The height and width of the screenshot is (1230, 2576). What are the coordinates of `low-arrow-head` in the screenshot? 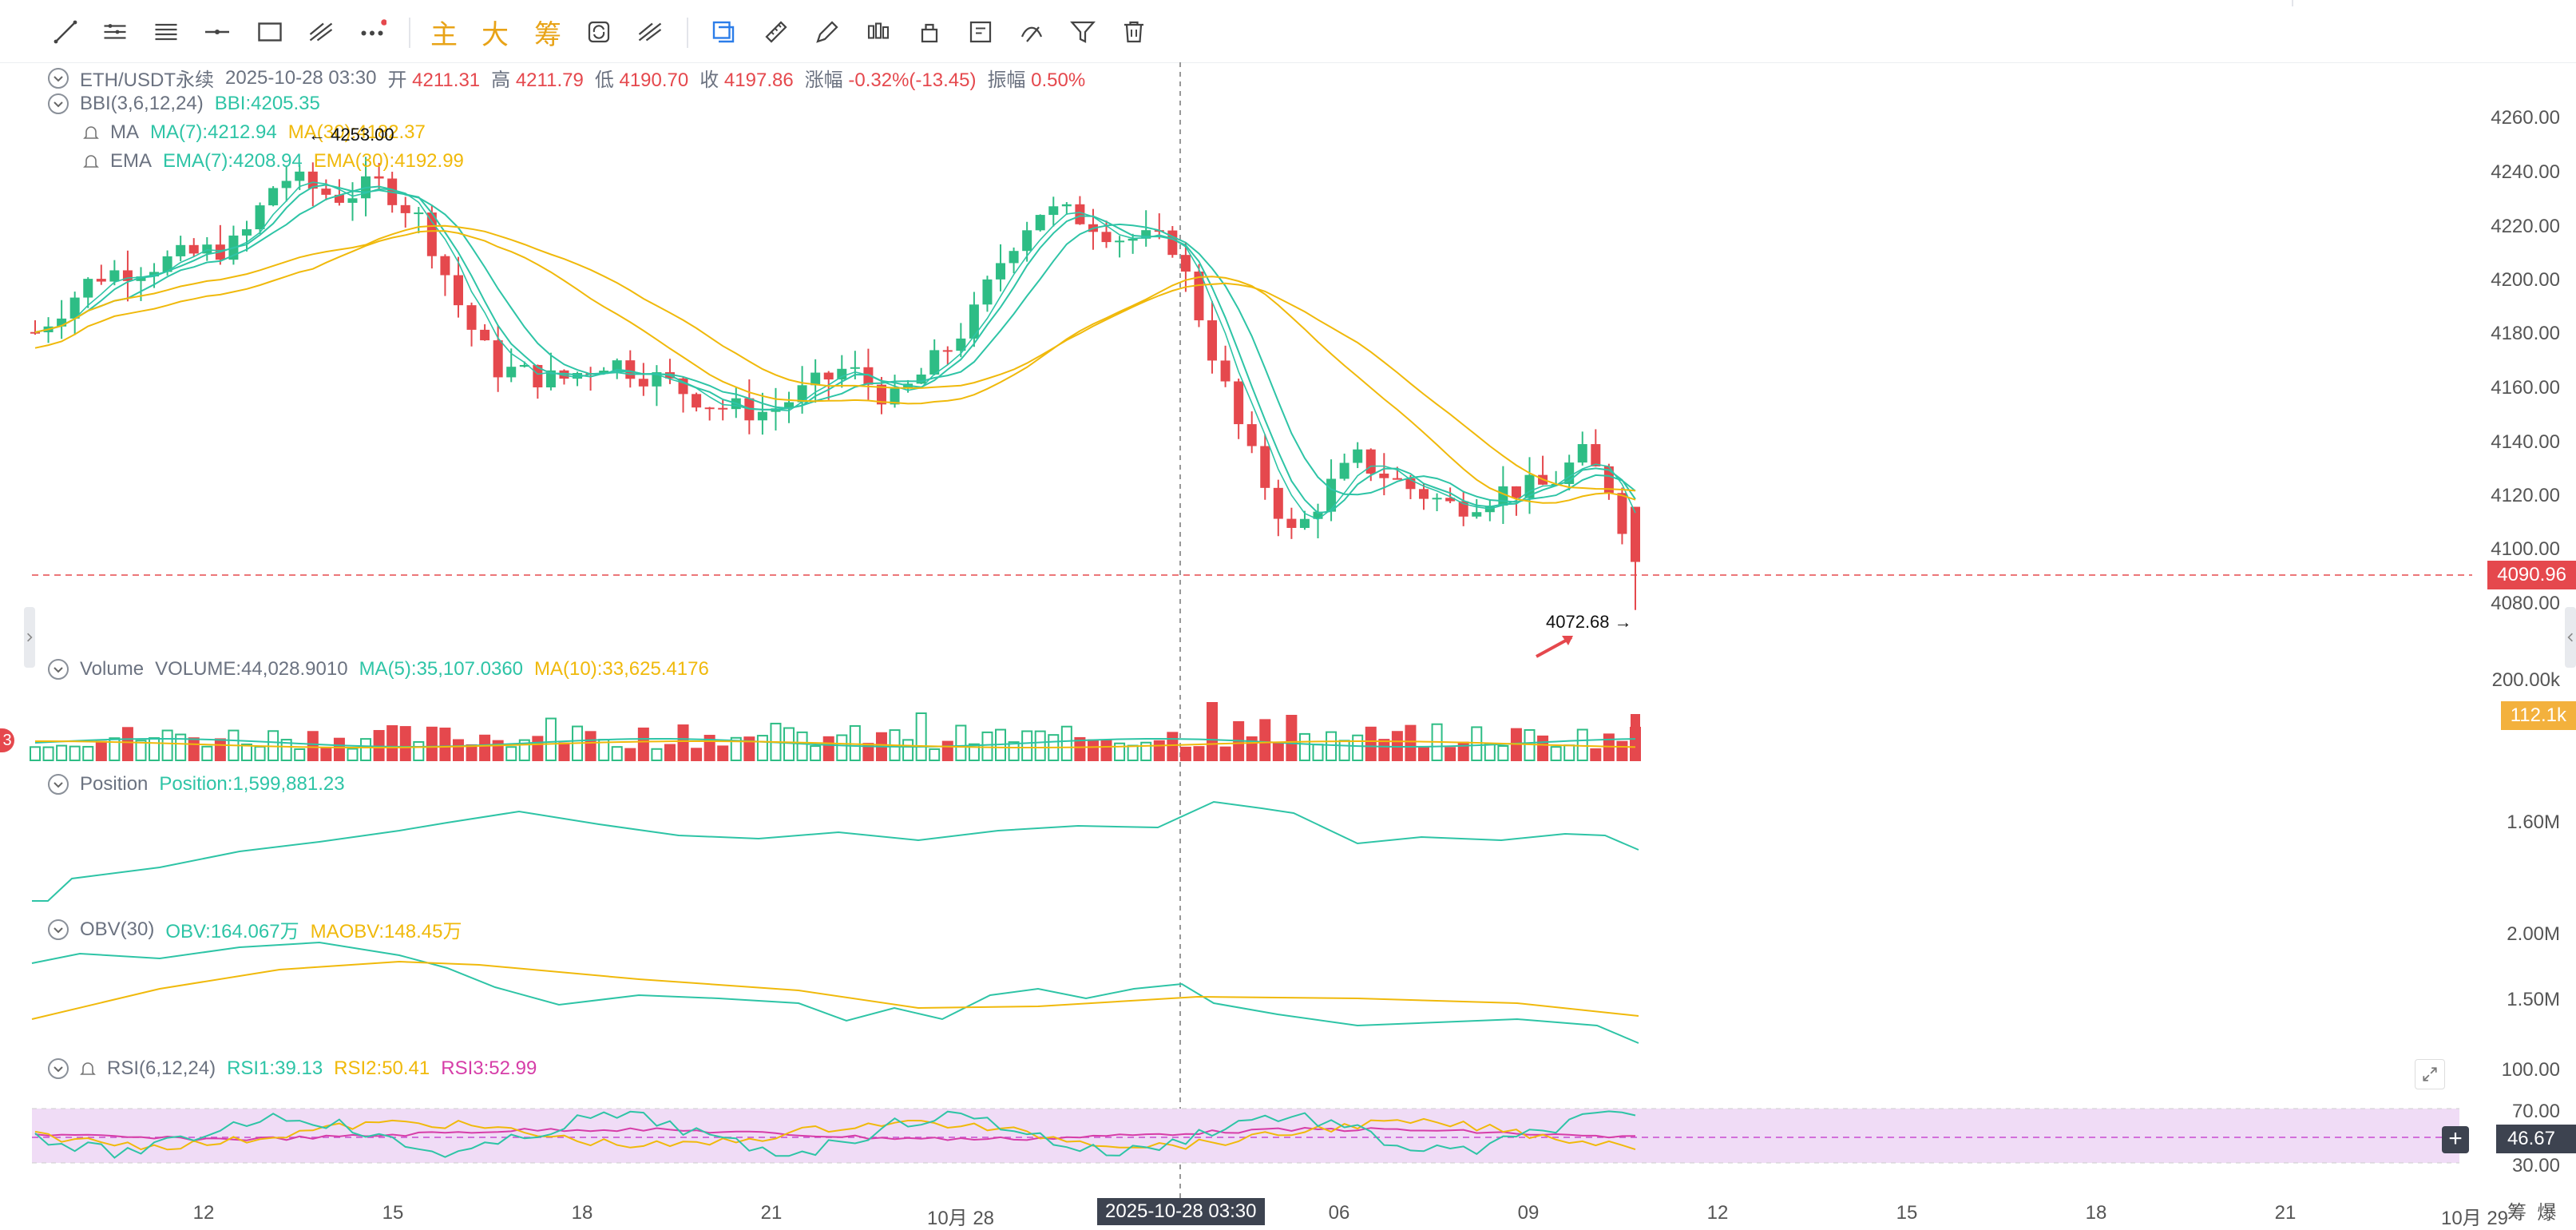 It's located at (1567, 640).